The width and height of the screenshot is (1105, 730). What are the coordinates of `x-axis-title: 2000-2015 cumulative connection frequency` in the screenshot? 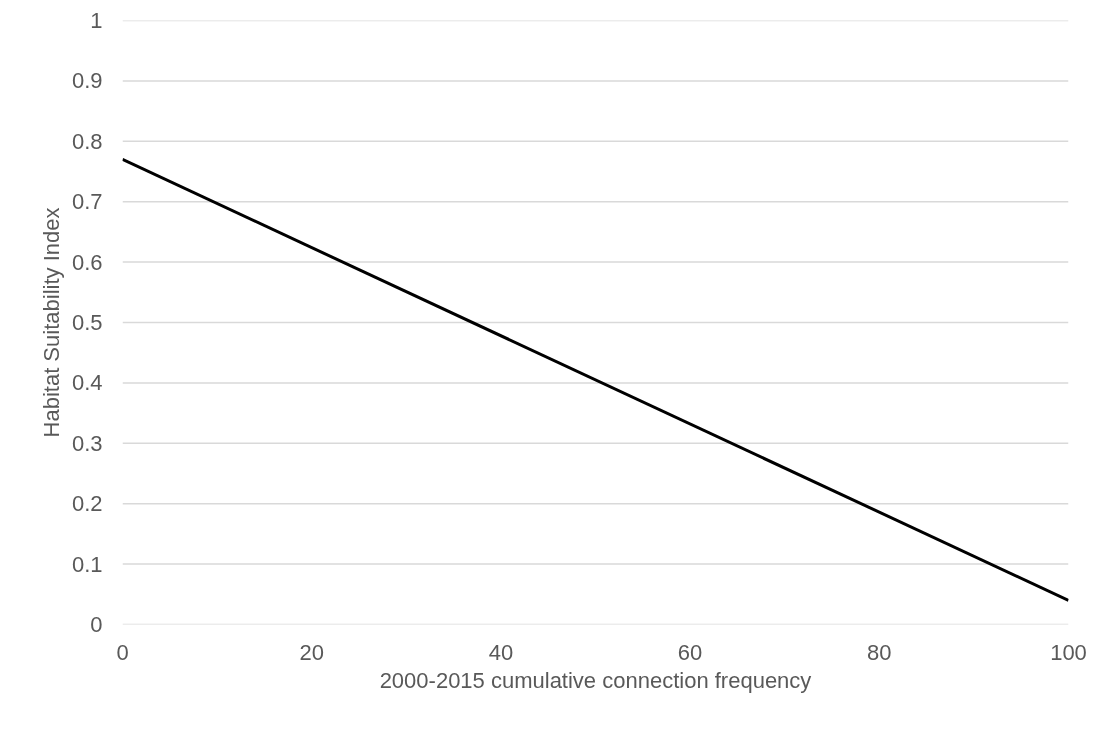 It's located at (595, 680).